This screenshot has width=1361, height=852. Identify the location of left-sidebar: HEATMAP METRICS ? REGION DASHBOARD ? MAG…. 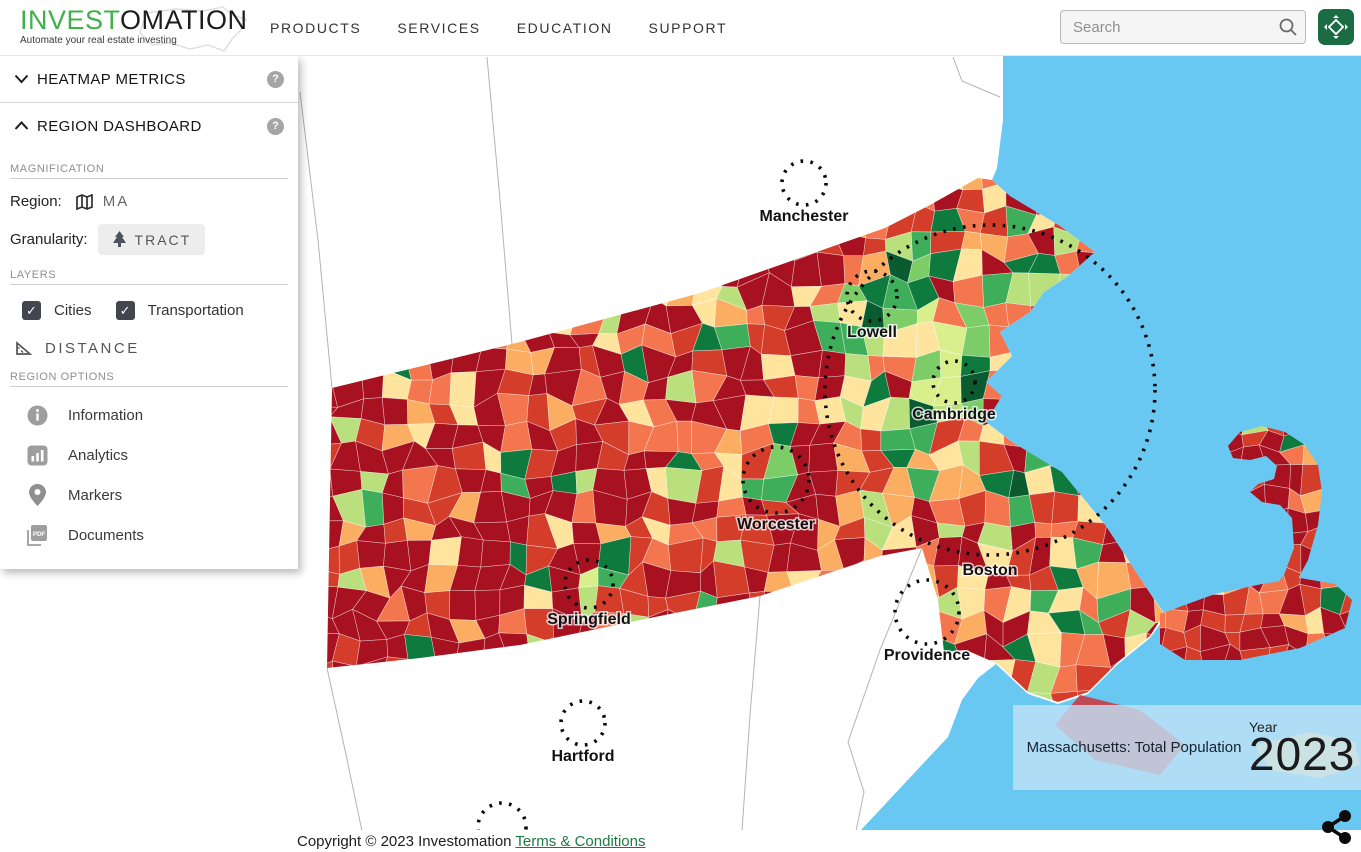
(149, 312).